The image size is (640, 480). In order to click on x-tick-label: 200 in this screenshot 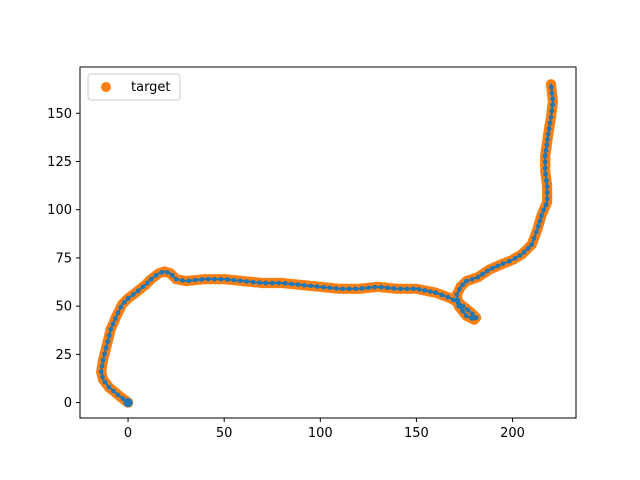, I will do `click(512, 433)`.